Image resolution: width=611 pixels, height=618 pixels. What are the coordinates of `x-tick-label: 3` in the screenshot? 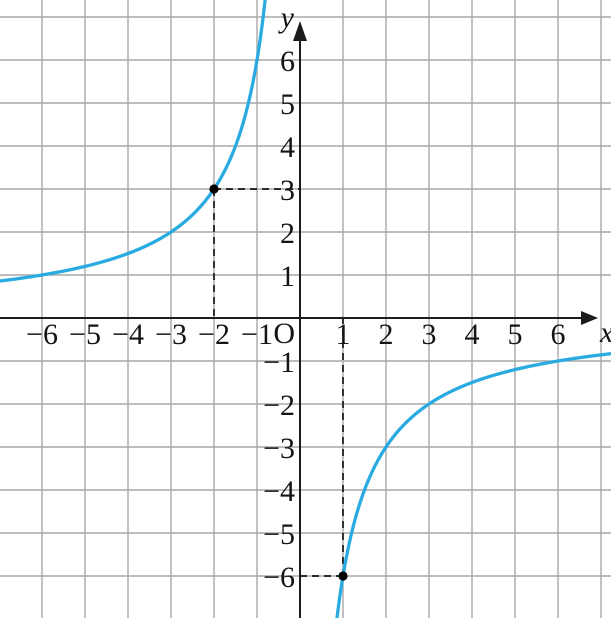 It's located at (429, 334).